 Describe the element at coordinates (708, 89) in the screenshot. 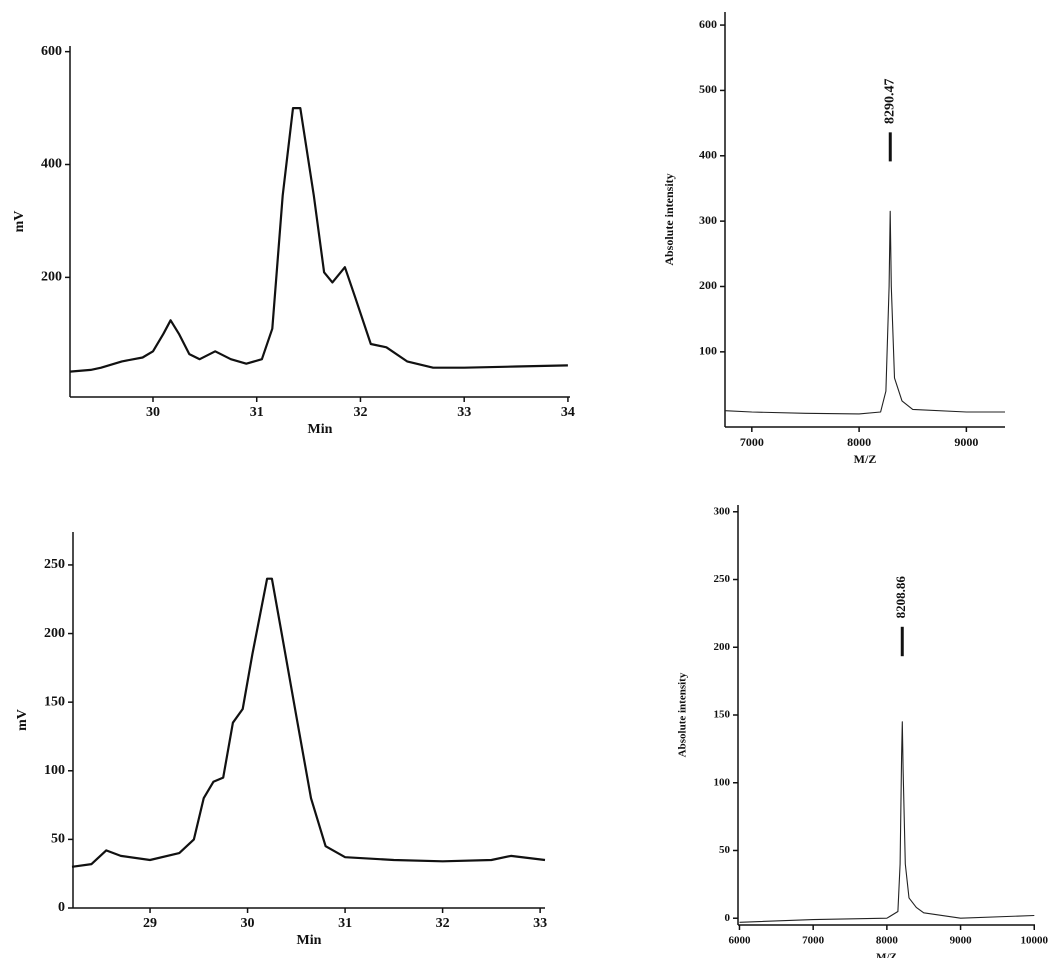

I see `y-tick-label: 500` at that location.